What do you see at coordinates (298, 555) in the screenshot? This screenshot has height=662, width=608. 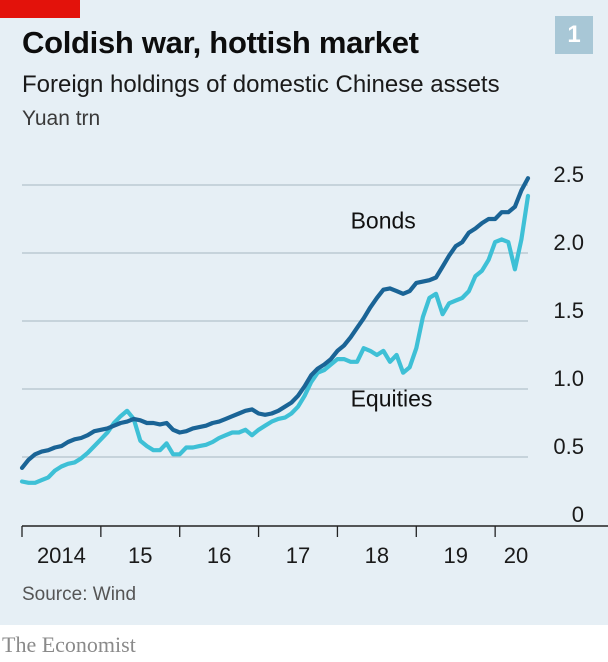 I see `x-tick-label-3: 17` at bounding box center [298, 555].